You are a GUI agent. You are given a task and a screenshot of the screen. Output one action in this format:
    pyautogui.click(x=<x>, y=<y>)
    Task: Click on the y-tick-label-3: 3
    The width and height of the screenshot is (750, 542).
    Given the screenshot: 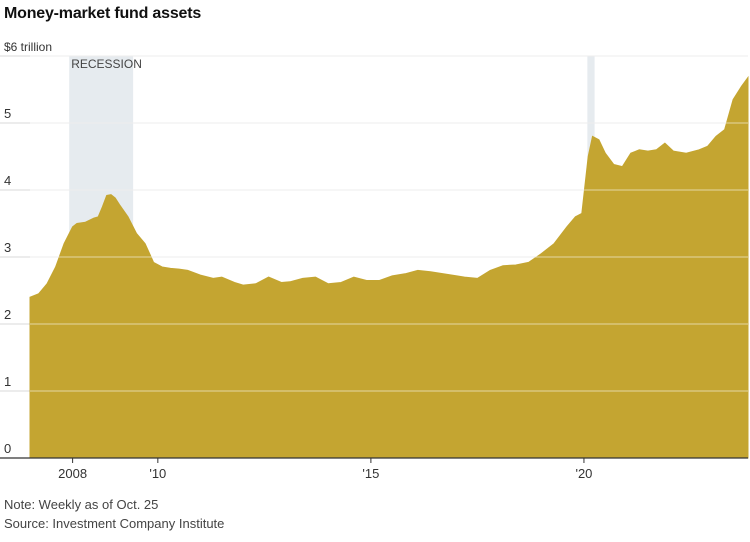 What is the action you would take?
    pyautogui.click(x=7, y=247)
    